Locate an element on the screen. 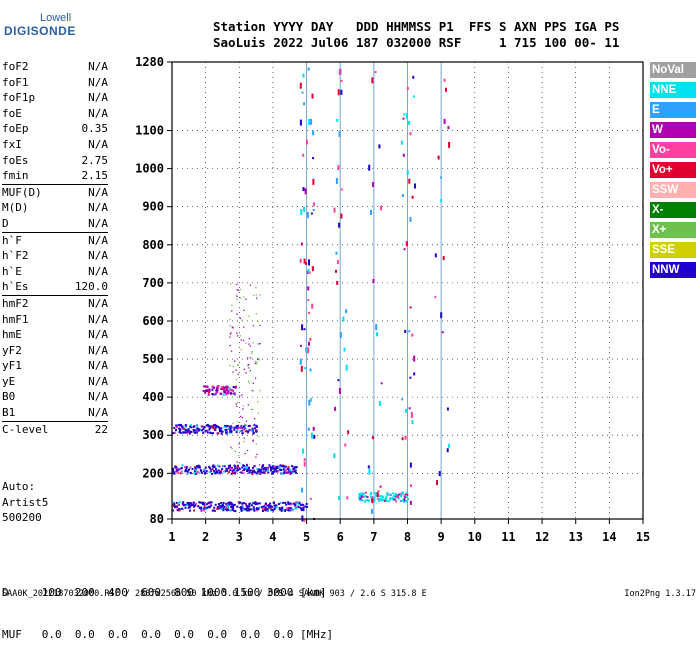 Image resolution: width=700 pixels, height=656 pixels. param-name: foEs is located at coordinates (15, 160).